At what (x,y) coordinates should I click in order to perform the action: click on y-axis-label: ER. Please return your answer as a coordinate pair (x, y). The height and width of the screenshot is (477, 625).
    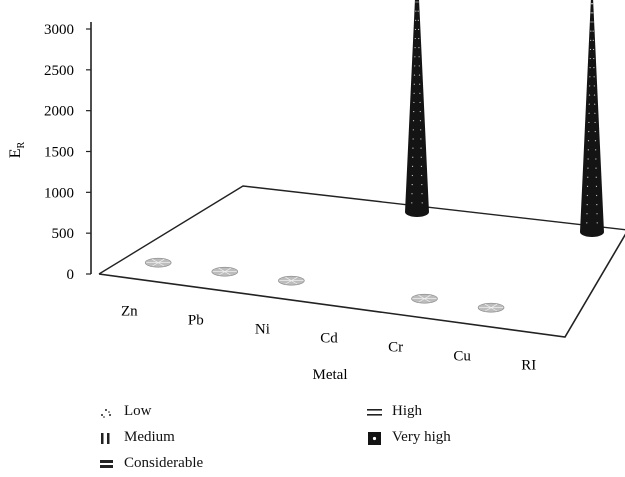
    Looking at the image, I should click on (17, 149).